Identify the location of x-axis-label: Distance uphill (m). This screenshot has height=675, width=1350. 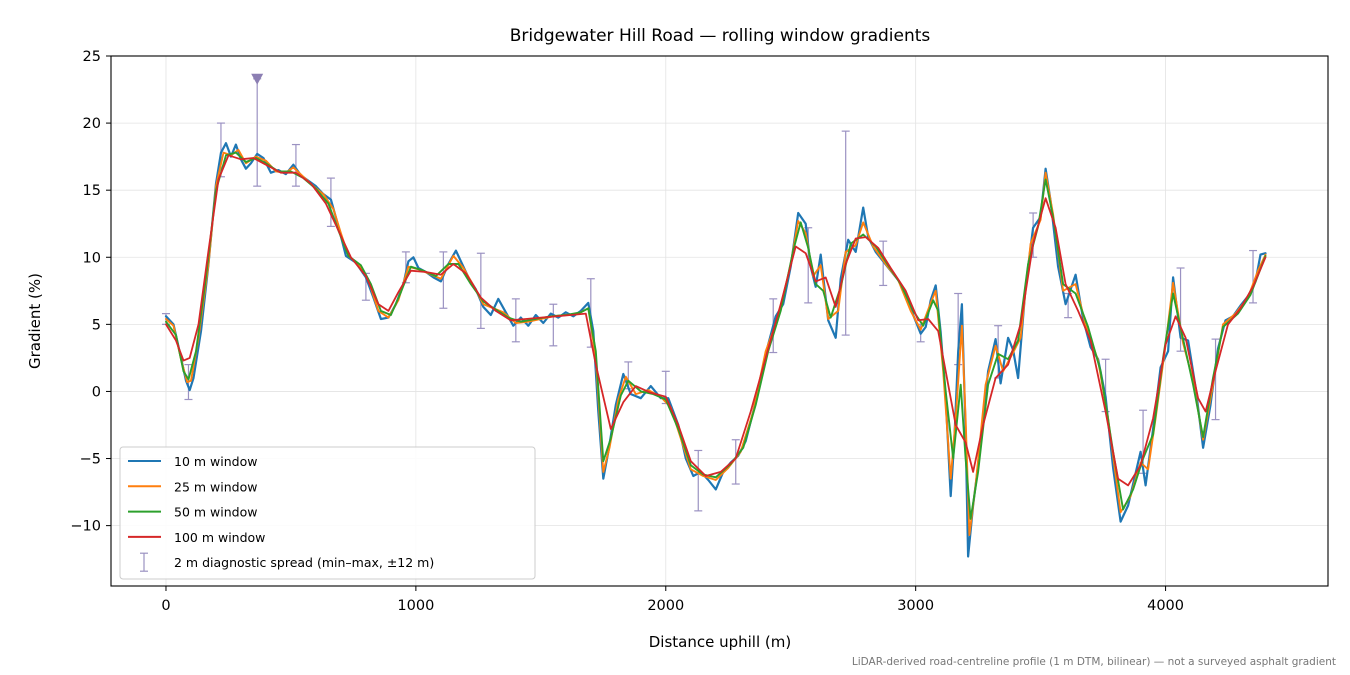
(720, 642).